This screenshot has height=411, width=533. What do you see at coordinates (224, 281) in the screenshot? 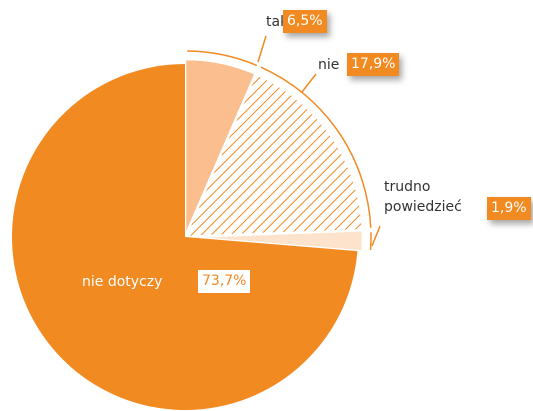
I see `value-label: 73,7%` at bounding box center [224, 281].